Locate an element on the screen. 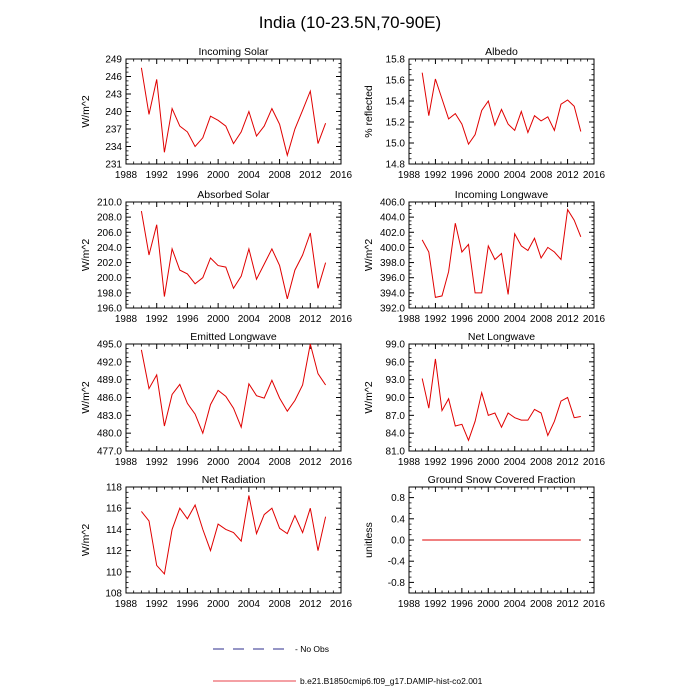  y-tick-label: 114 is located at coordinates (114, 530).